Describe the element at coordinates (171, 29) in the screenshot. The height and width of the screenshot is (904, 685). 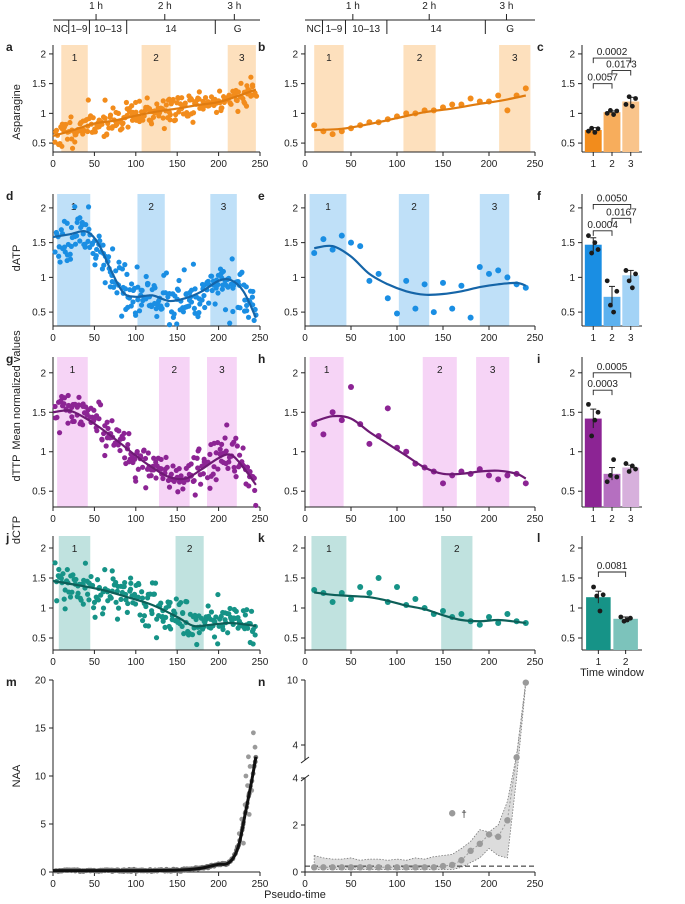
I see `left-stage-label-3: 14` at that location.